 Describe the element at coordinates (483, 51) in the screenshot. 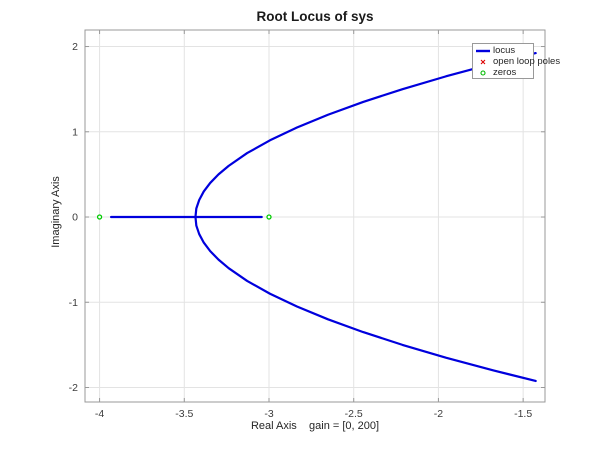

I see `legend-line-sample` at that location.